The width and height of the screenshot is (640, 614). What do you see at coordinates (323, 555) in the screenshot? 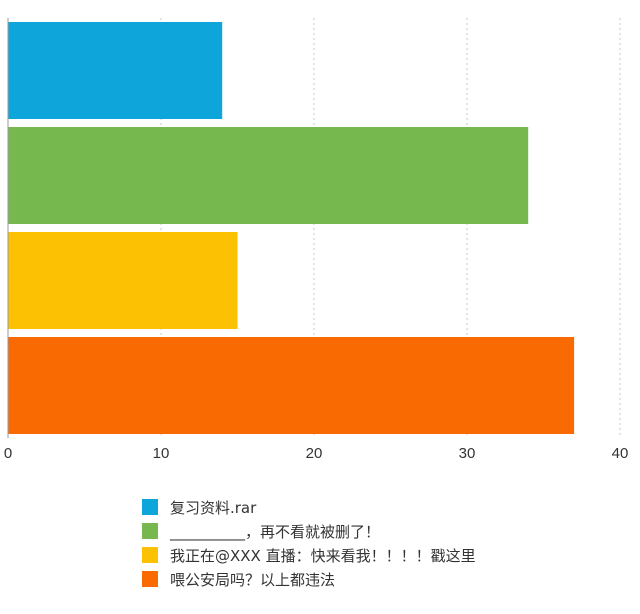
I see `legend-label: 我正在@XXX 直播：快来看我！！！！戳这里` at bounding box center [323, 555].